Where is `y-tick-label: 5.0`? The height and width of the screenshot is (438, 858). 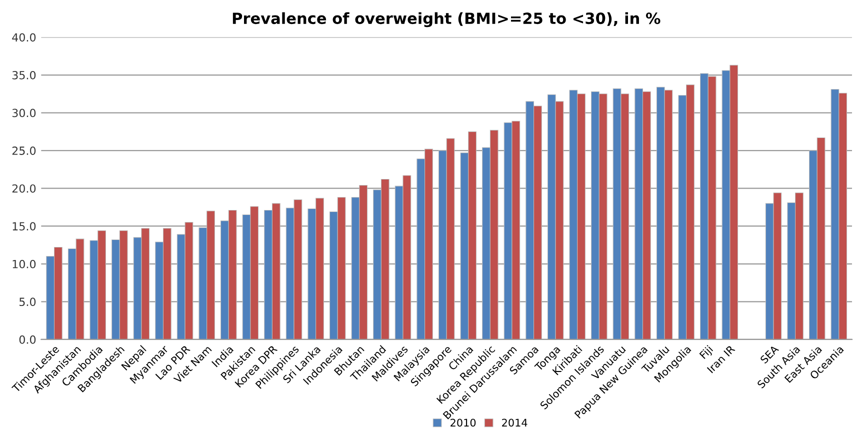
y-tick-label: 5.0 is located at coordinates (28, 302).